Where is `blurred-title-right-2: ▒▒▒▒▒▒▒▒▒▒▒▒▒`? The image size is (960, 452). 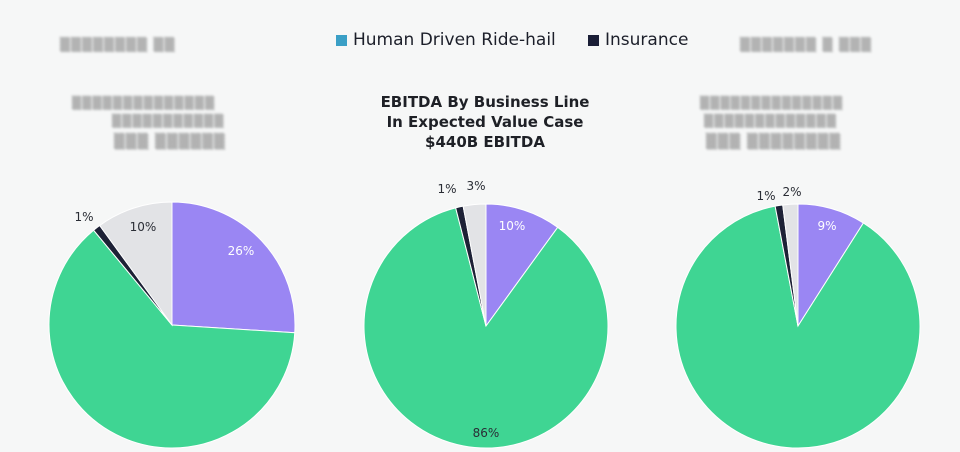
blurred-title-right-2: ▒▒▒▒▒▒▒▒▒▒▒▒▒ is located at coordinates (770, 121).